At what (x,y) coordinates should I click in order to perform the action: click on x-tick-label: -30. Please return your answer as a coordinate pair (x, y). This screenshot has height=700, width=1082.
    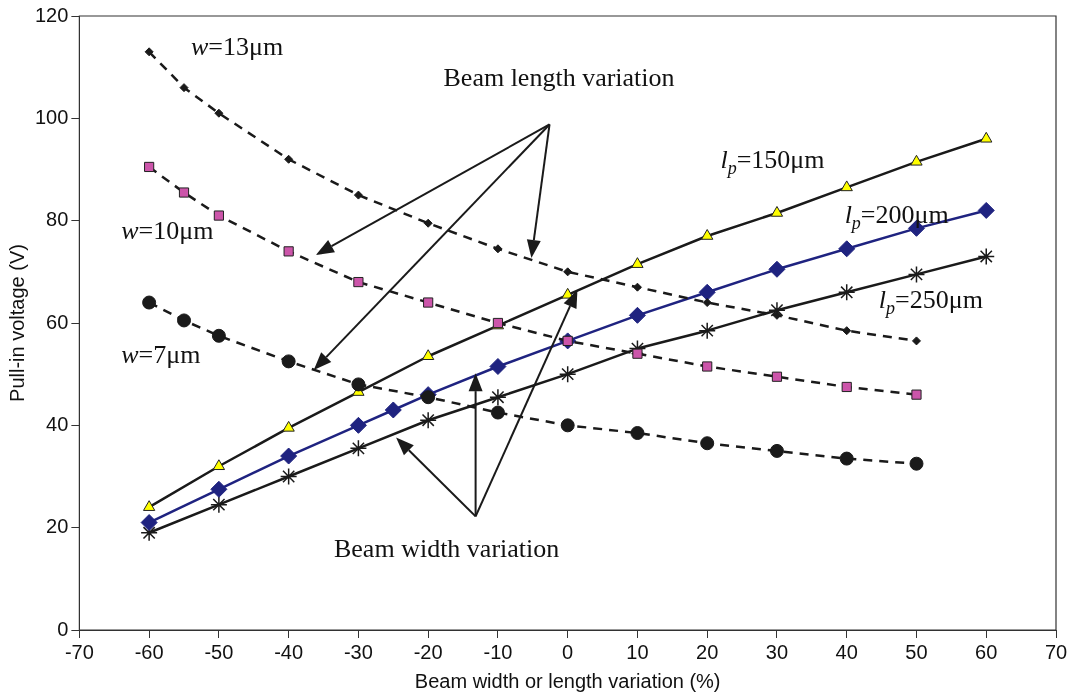
    Looking at the image, I should click on (358, 651).